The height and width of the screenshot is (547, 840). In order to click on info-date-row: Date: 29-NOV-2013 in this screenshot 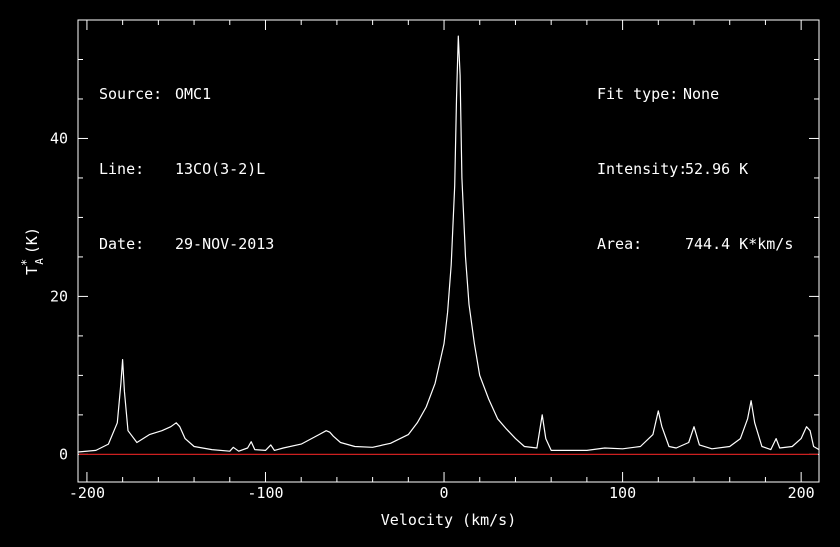, I will do `click(186, 244)`.